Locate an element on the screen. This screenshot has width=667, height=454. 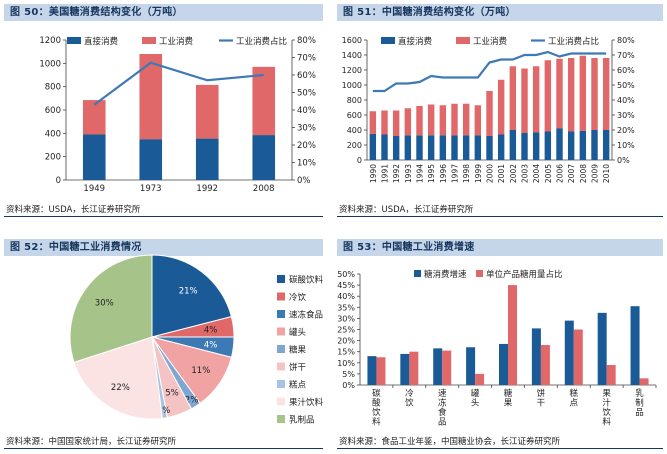
fig52-title: 图 52：中国糖工业消费情况 is located at coordinates (163, 247).